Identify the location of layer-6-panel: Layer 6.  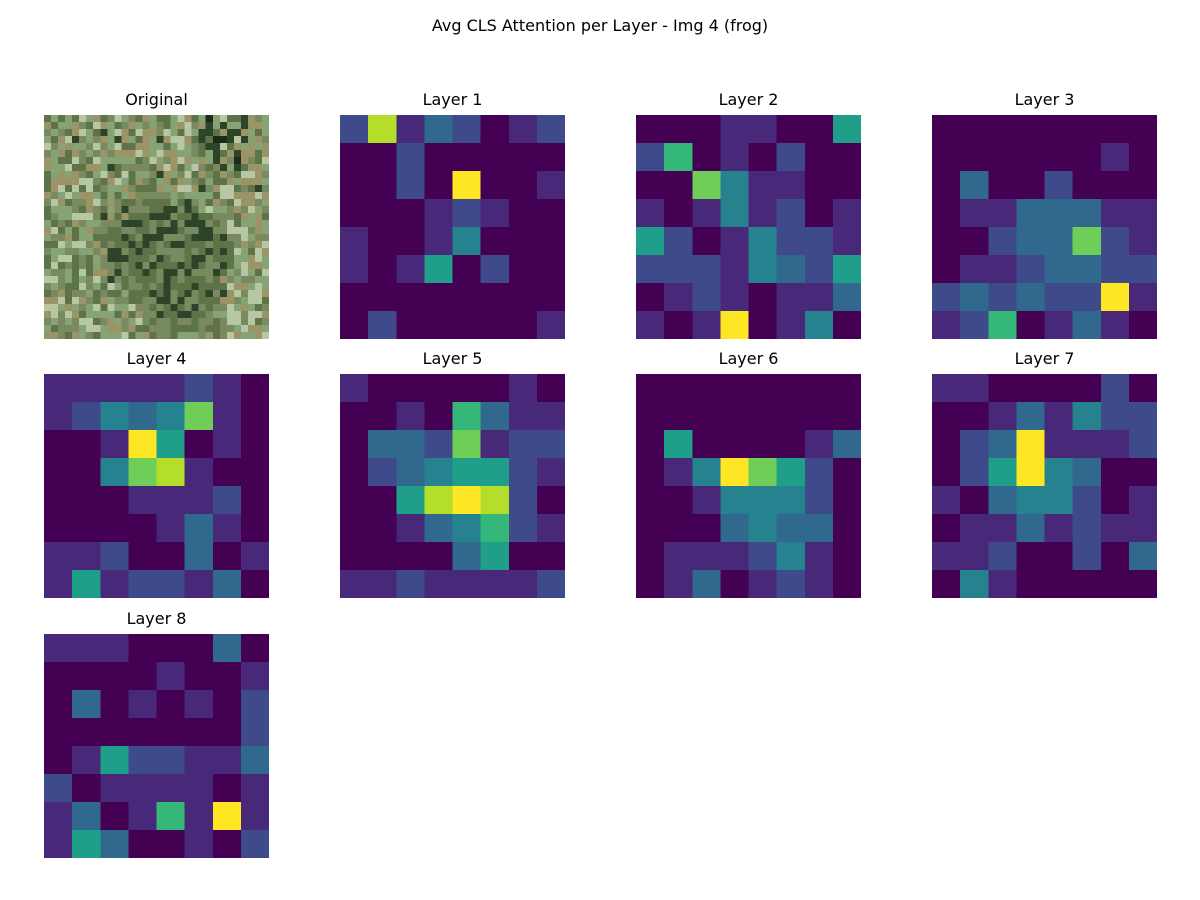
(748, 486).